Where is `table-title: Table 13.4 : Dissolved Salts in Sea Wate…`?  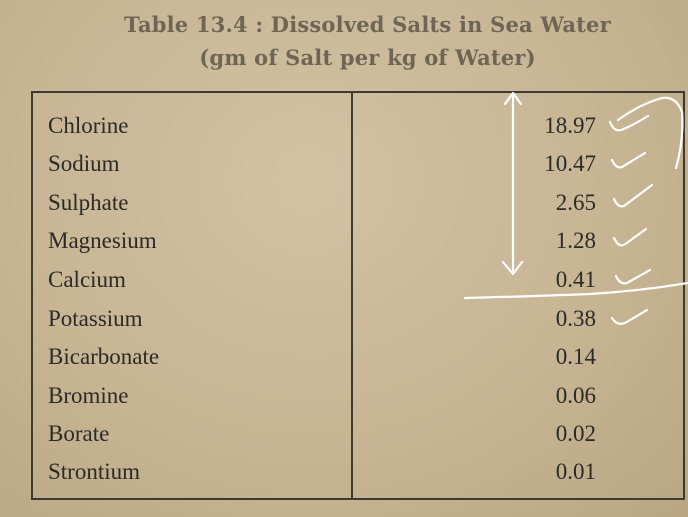 table-title: Table 13.4 : Dissolved Salts in Sea Wate… is located at coordinates (367, 24).